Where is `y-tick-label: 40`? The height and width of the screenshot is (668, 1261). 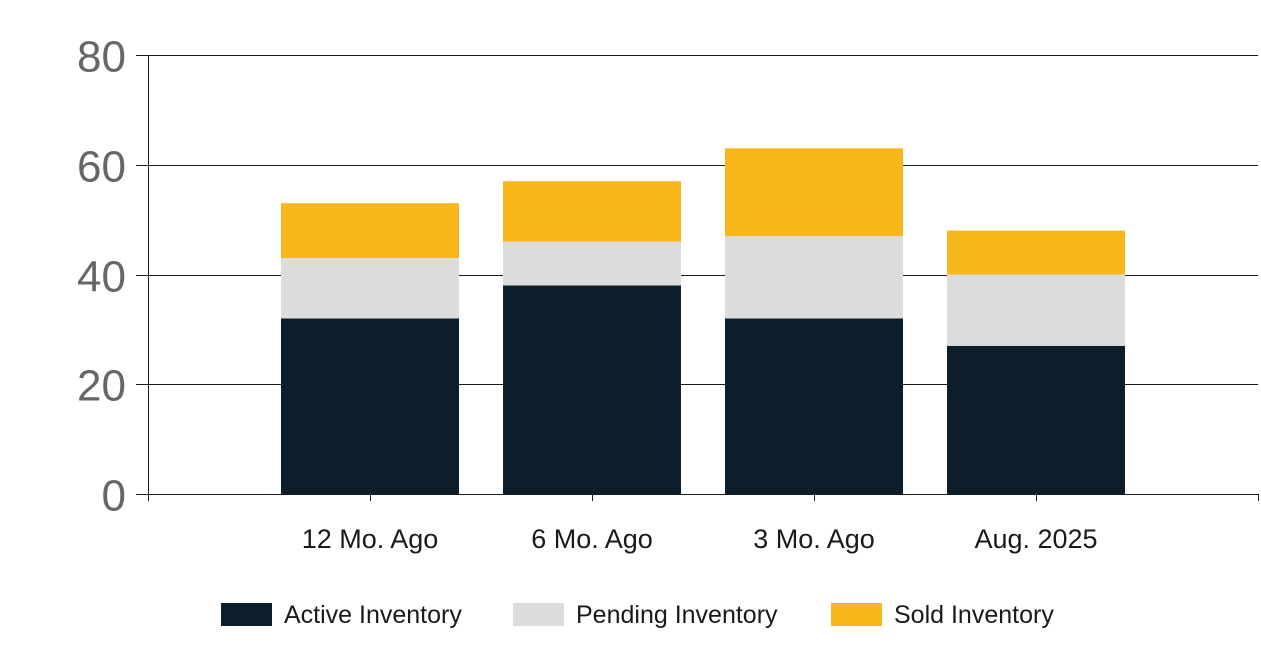 y-tick-label: 40 is located at coordinates (101, 277).